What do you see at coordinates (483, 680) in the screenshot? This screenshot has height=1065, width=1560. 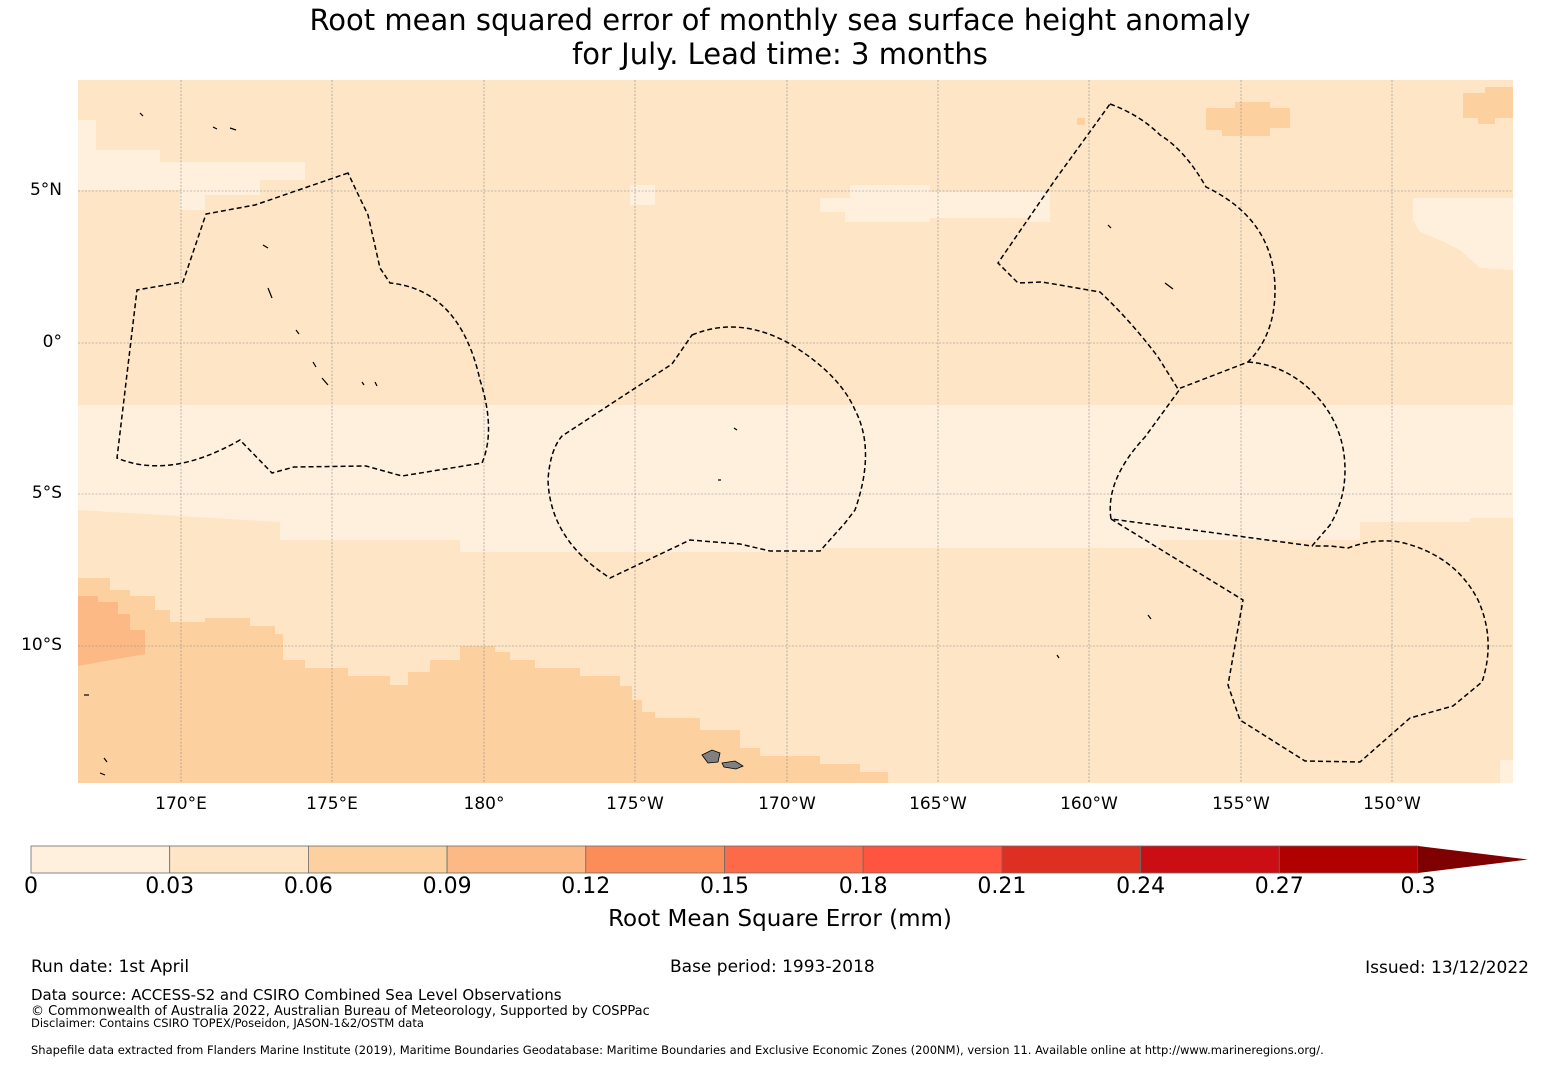 I see `field-mid-band-south` at bounding box center [483, 680].